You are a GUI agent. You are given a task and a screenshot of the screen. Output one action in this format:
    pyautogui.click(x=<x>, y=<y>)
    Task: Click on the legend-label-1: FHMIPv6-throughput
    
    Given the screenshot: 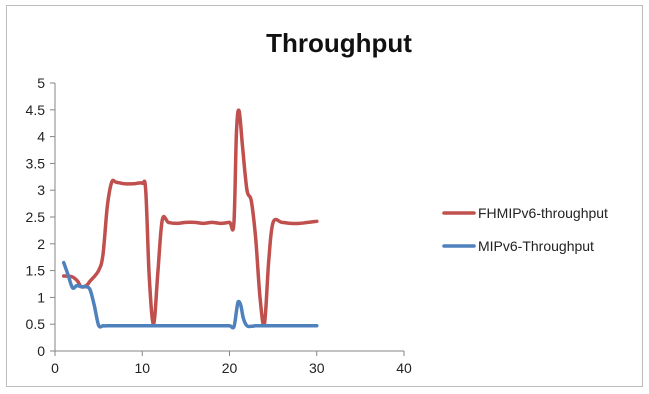 What is the action you would take?
    pyautogui.click(x=543, y=213)
    